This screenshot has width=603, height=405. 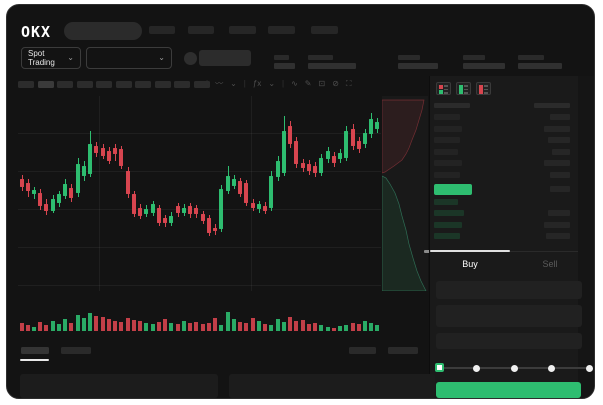 What do you see at coordinates (219, 83) in the screenshot?
I see `wave-icon: 〰` at bounding box center [219, 83].